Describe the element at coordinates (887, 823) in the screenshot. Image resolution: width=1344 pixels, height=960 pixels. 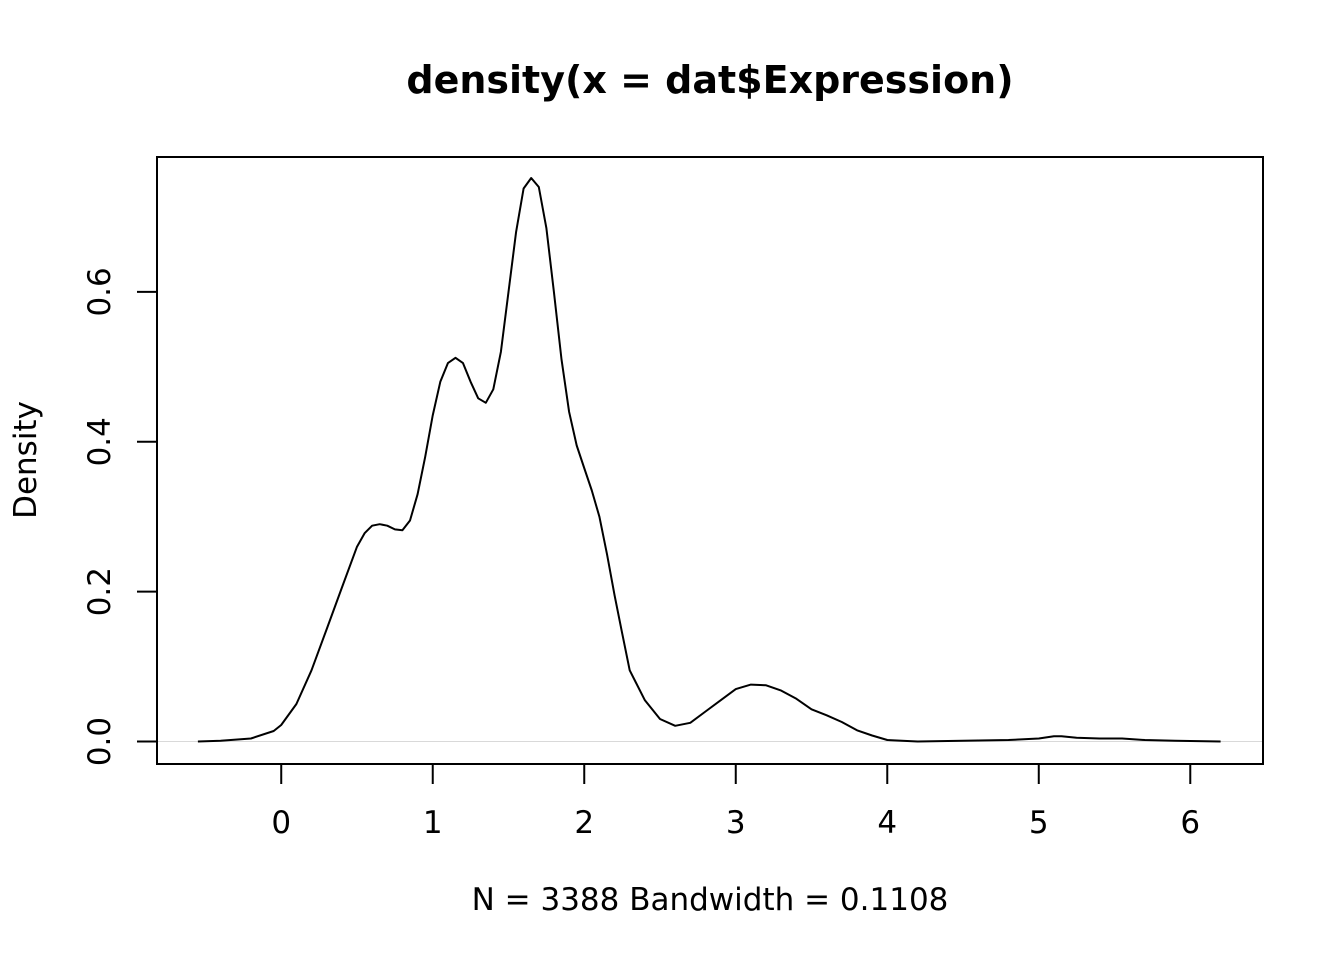
I see `x-tick-label: 4` at that location.